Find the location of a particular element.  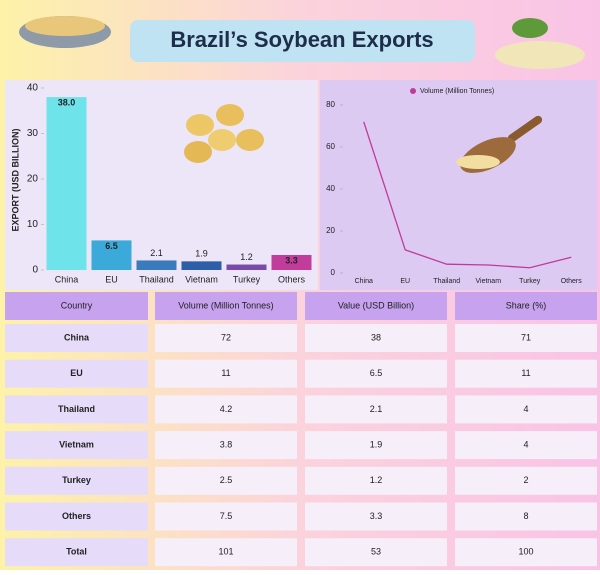

beans is located at coordinates (65, 26).